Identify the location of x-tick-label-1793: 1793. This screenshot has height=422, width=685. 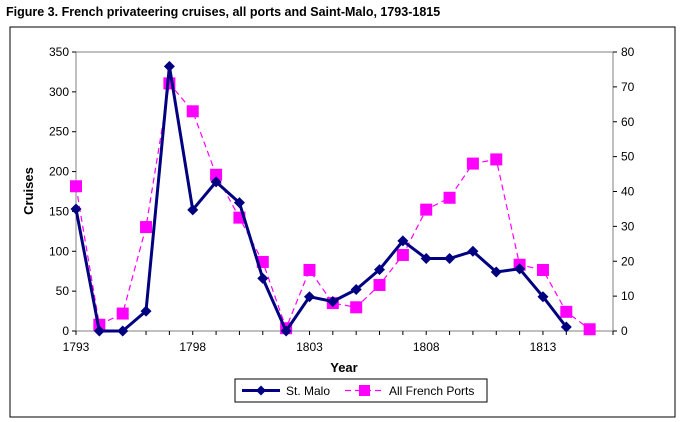
(76, 347).